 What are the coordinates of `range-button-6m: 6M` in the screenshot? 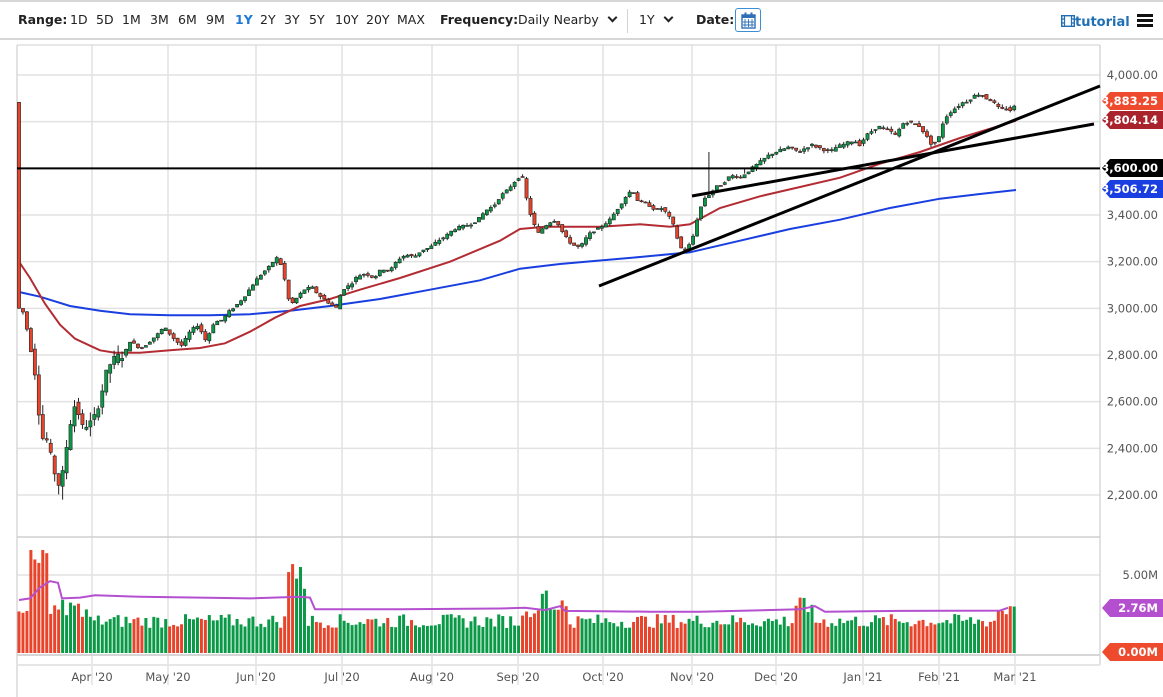 It's located at (187, 19).